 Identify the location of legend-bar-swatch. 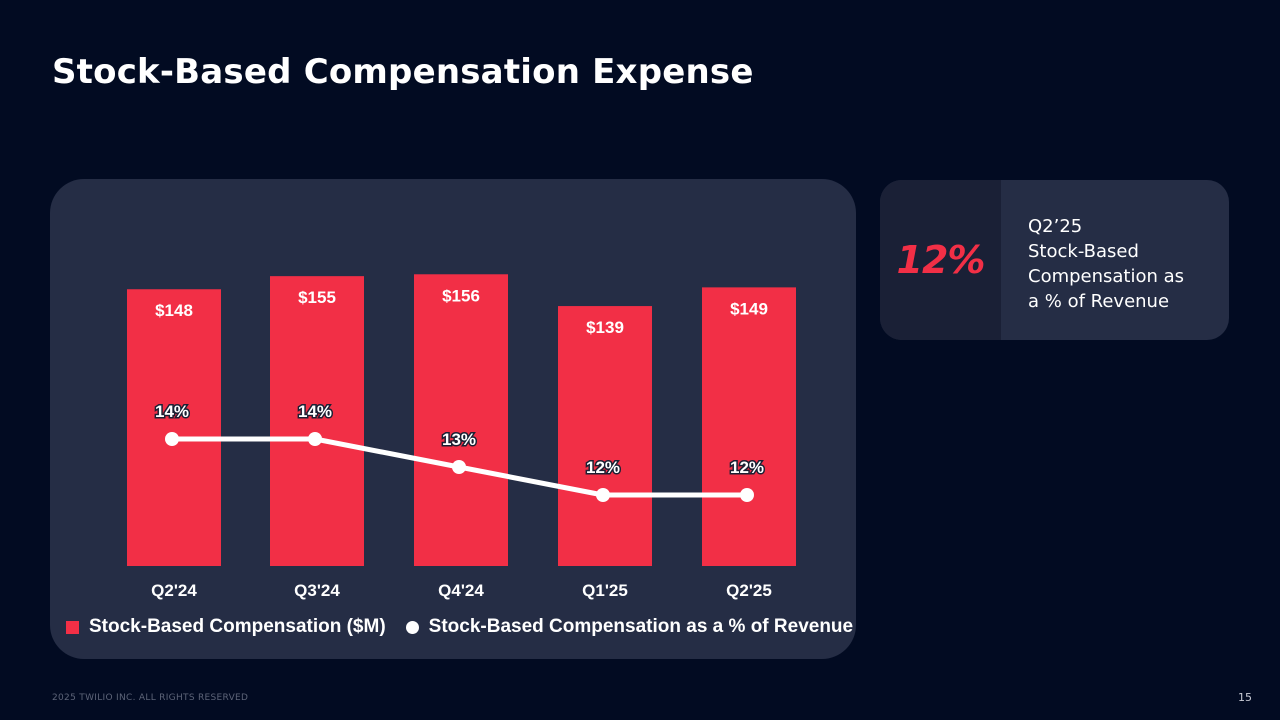
(72, 627).